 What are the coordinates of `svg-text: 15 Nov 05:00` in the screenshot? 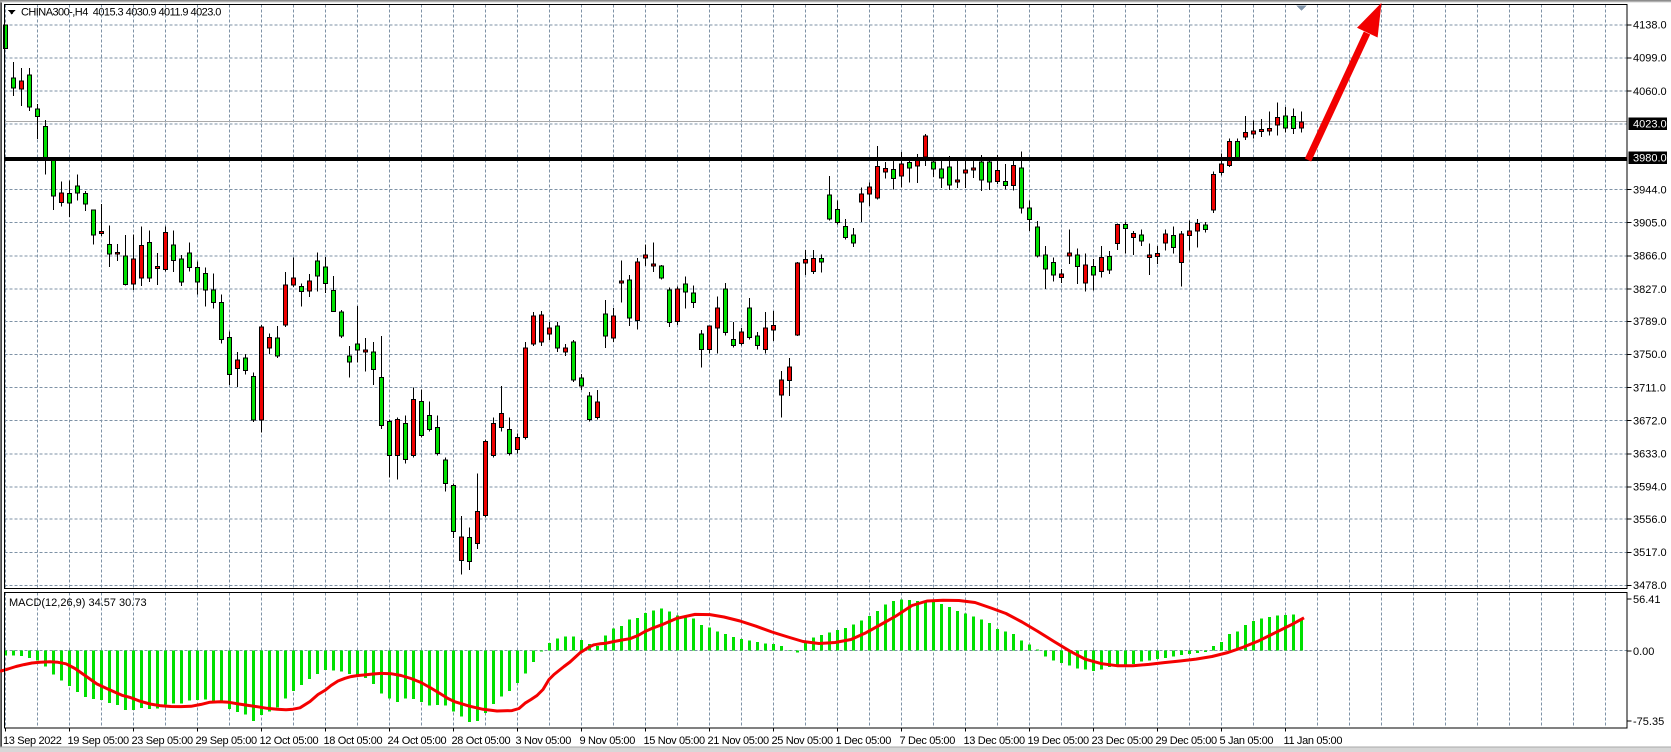 It's located at (674, 741).